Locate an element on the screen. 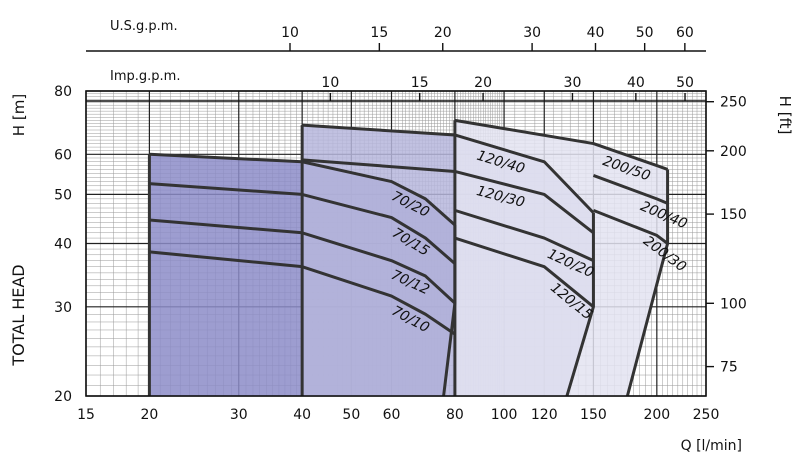  x-tick-label: 60 is located at coordinates (392, 415).